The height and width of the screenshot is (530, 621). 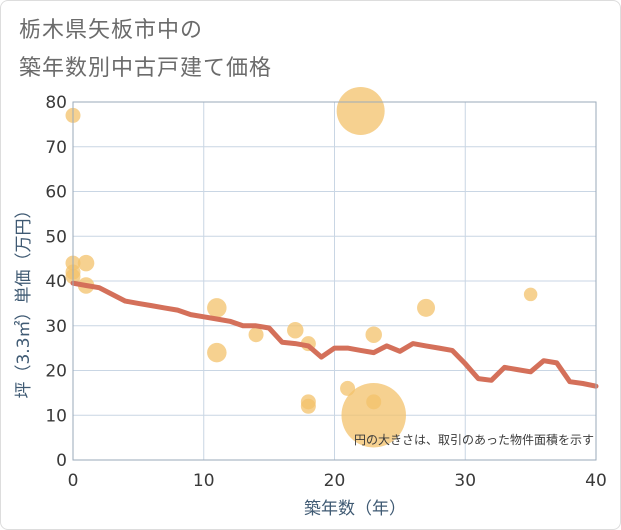 I want to click on y-tick-label: 40, so click(x=56, y=282).